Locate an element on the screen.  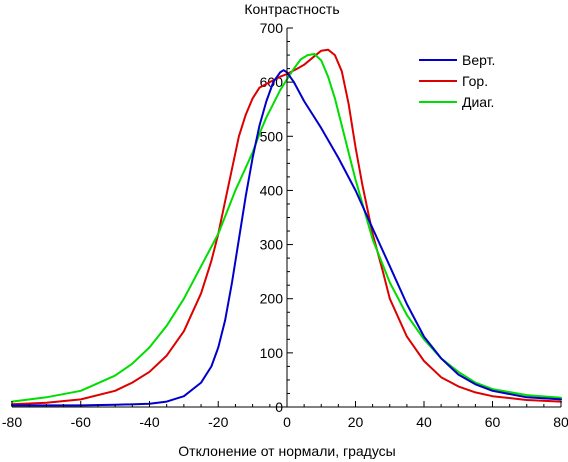
y-tick-label: 700 is located at coordinates (272, 28).